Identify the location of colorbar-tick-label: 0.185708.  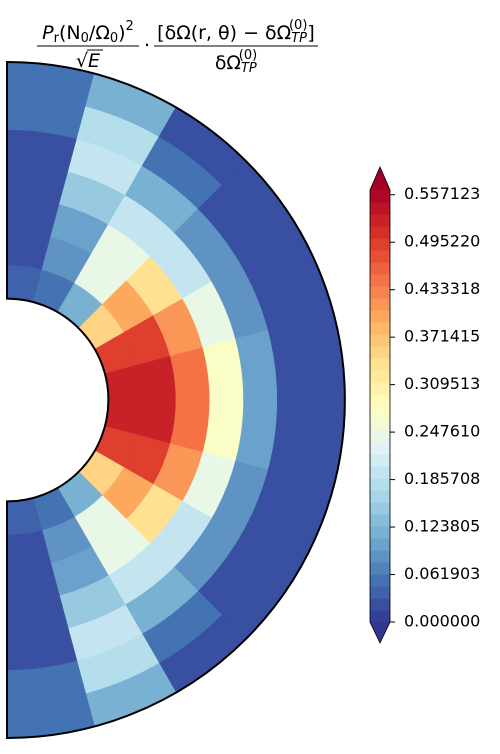
(442, 478).